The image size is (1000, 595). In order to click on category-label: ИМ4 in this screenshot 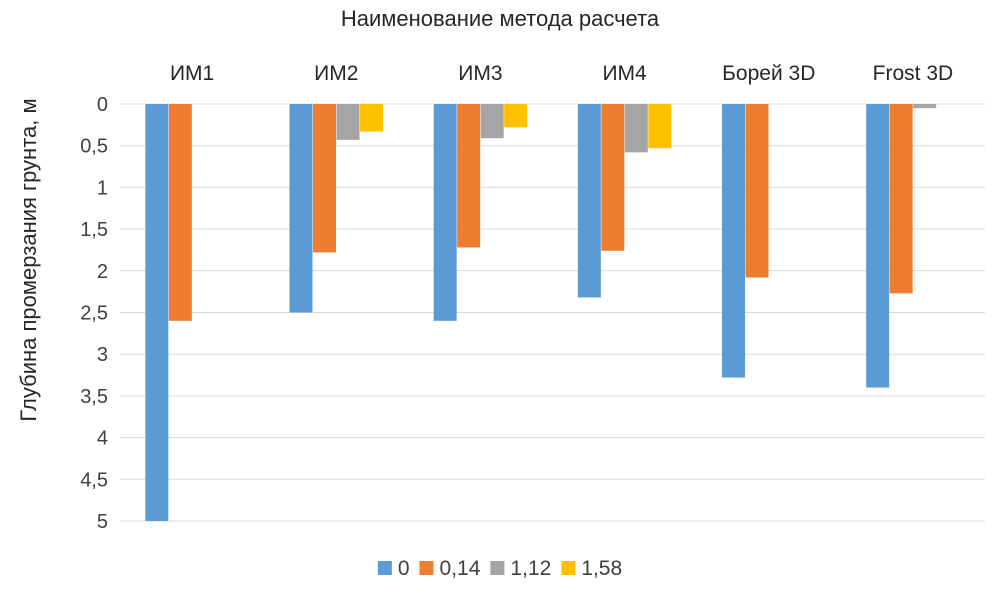, I will do `click(624, 73)`.